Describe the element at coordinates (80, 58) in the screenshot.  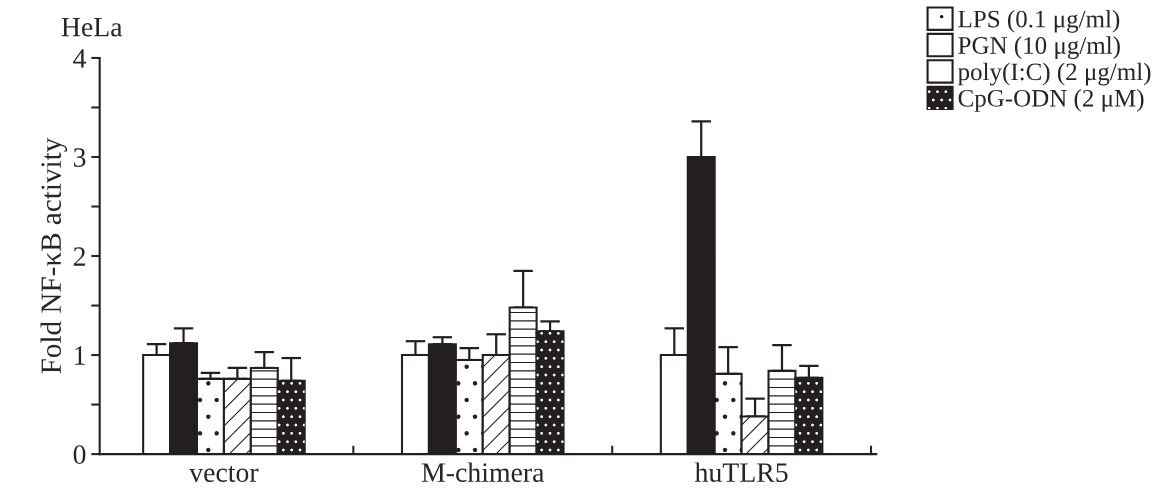
I see `y-tick-label: 4` at that location.